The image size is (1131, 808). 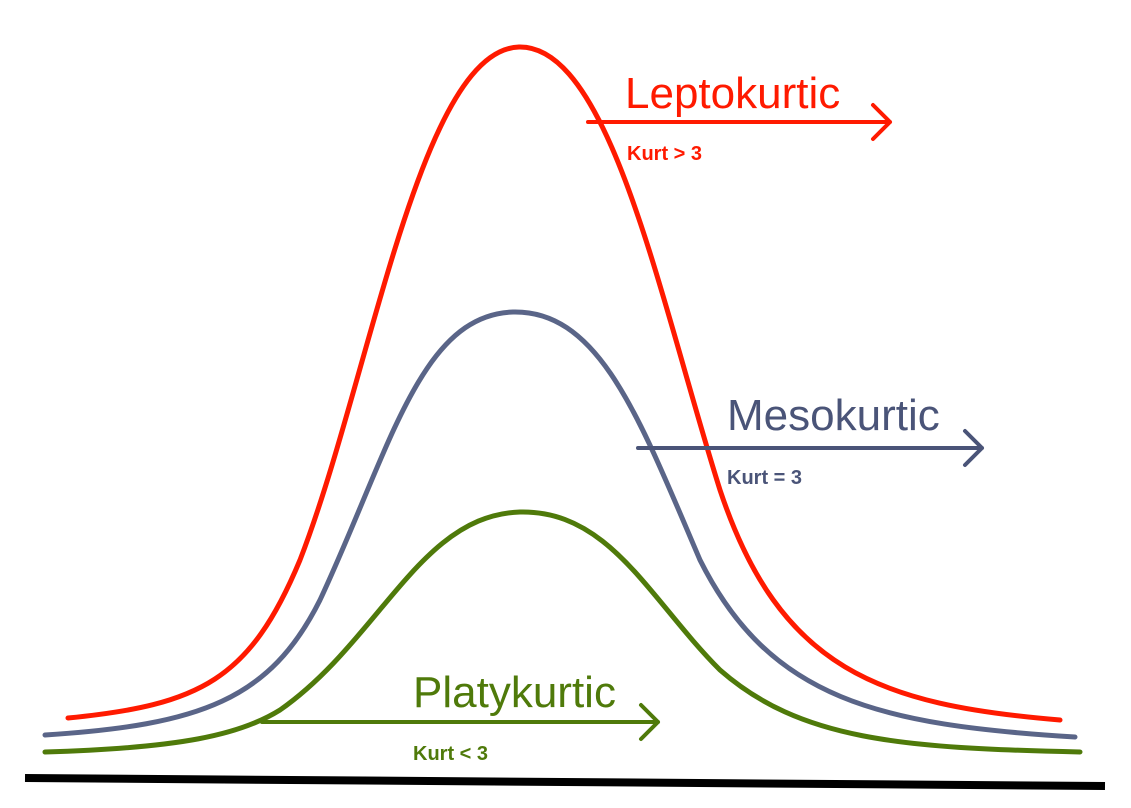 What do you see at coordinates (732, 93) in the screenshot?
I see `leptokurtic-label: Leptokurtic` at bounding box center [732, 93].